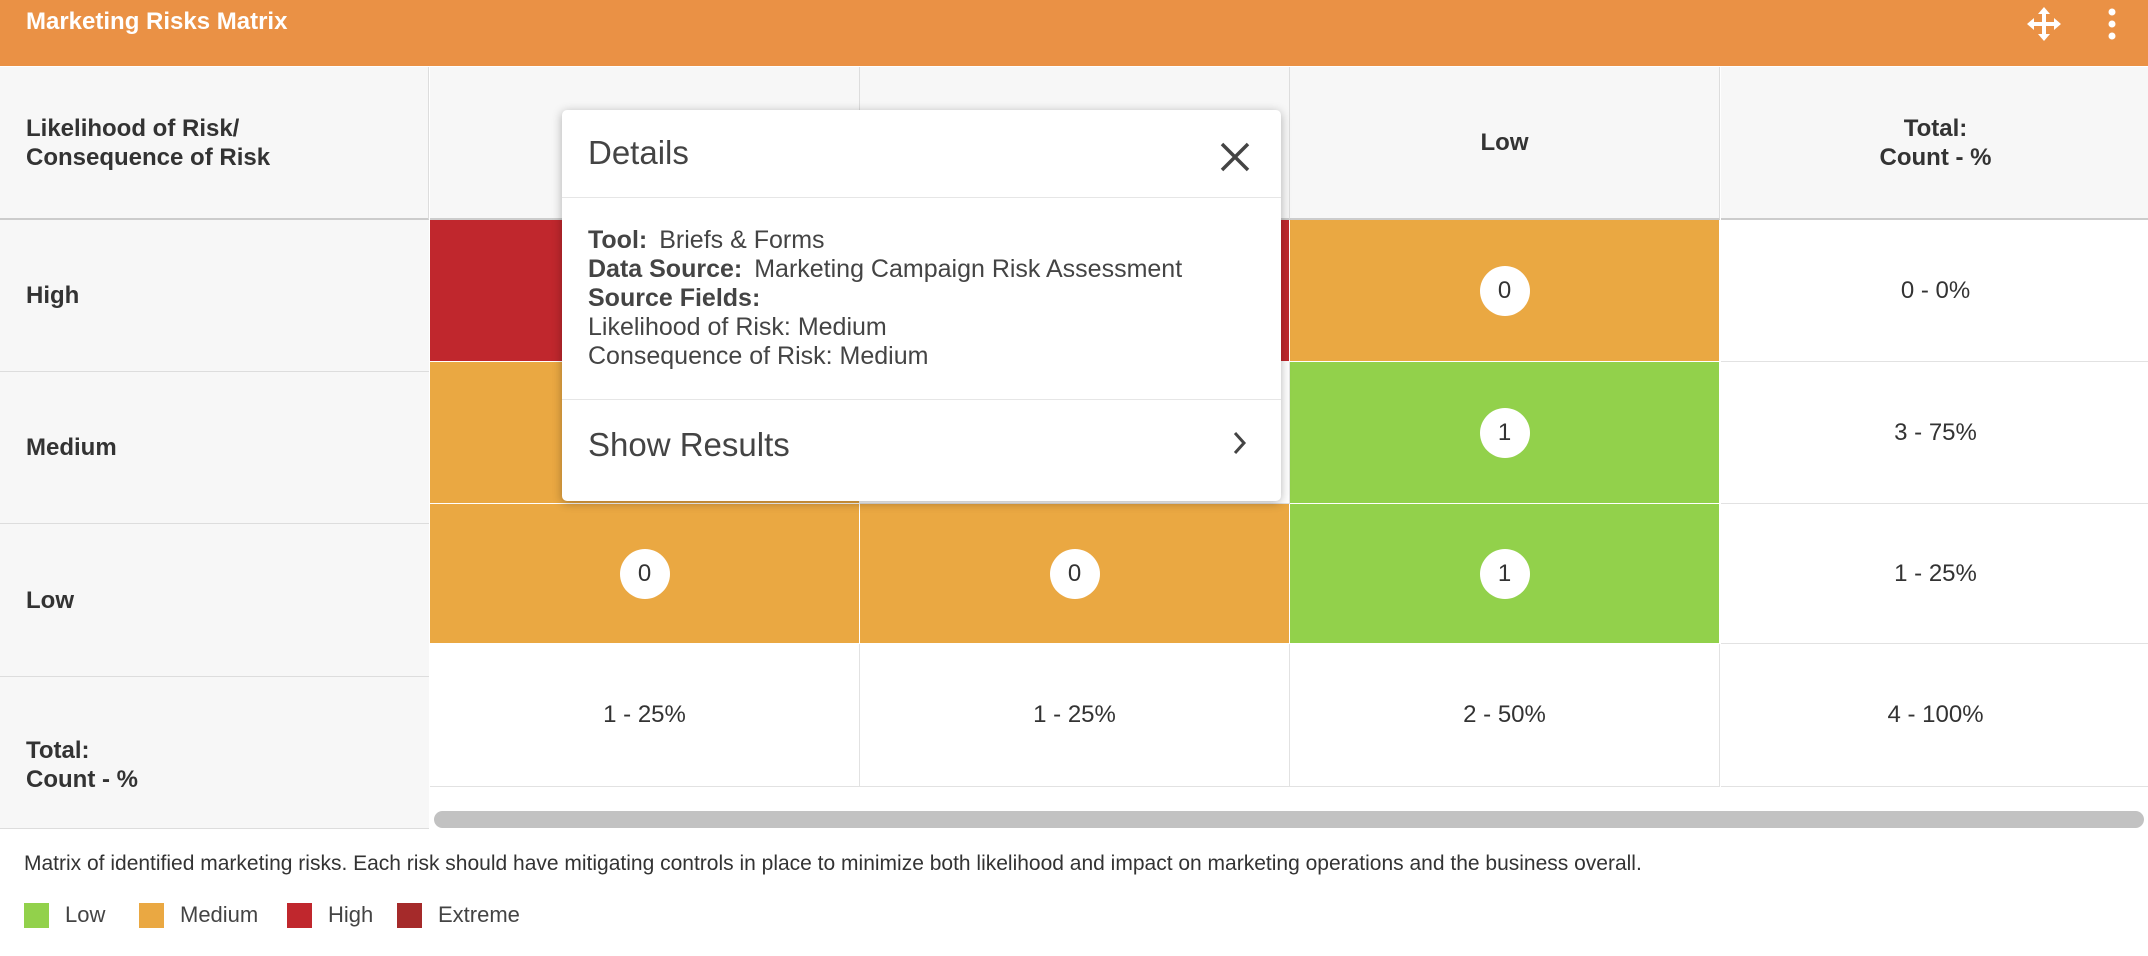 The width and height of the screenshot is (2148, 956). What do you see at coordinates (1934, 291) in the screenshot?
I see `row-total: 0 - 0%` at bounding box center [1934, 291].